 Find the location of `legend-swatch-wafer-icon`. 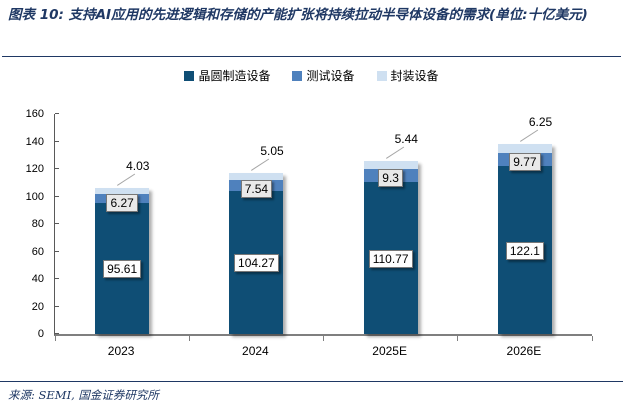

legend-swatch-wafer-icon is located at coordinates (189, 75).